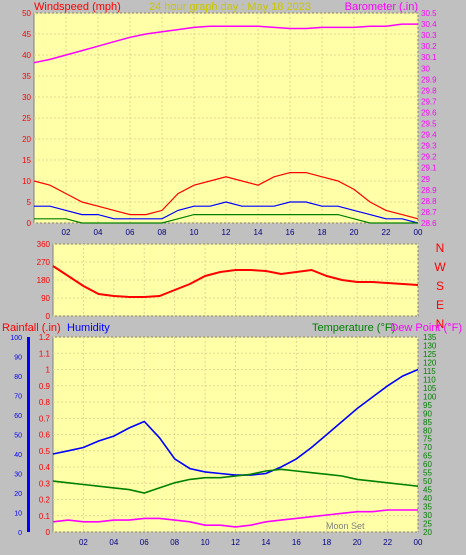 The width and height of the screenshot is (466, 555). I want to click on series-line-dew-point, so click(235, 518).